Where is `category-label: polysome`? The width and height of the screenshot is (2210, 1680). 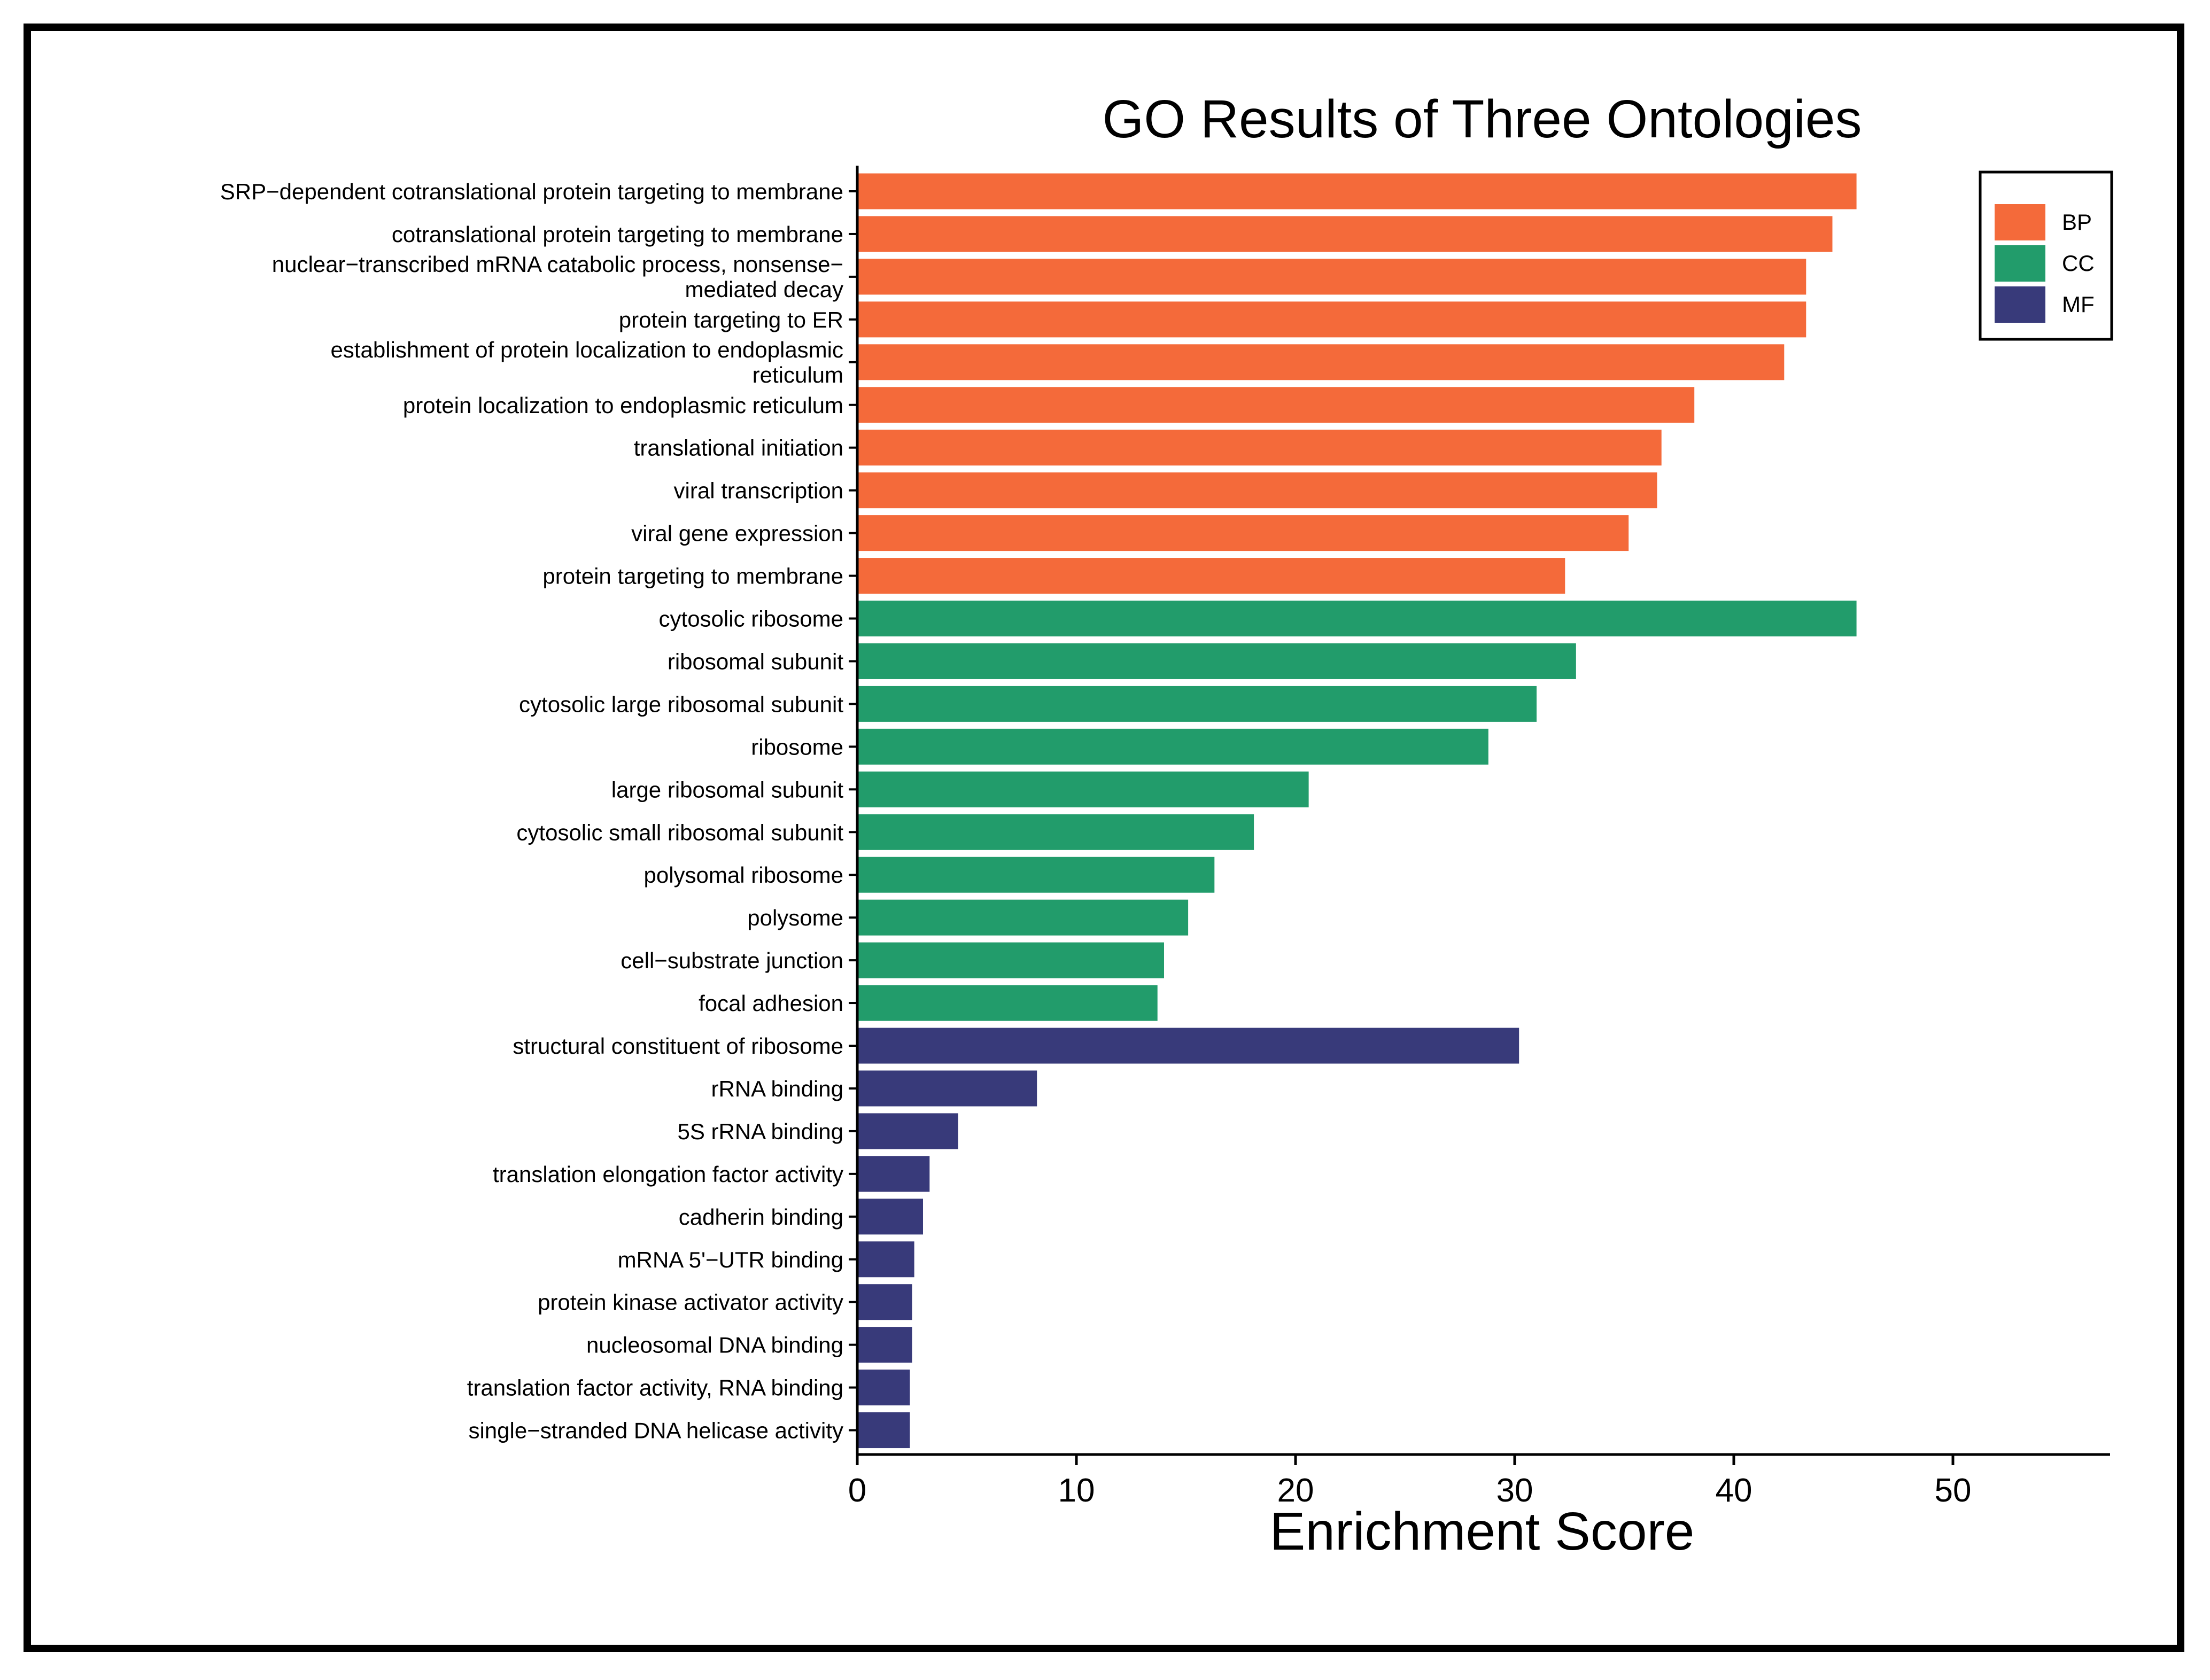
category-label: polysome is located at coordinates (795, 917).